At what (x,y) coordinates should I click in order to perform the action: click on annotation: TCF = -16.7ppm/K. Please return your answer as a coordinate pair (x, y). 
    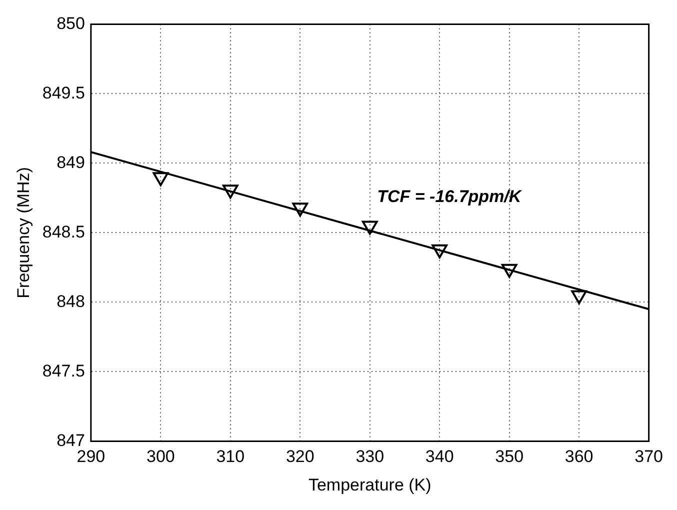
    Looking at the image, I should click on (450, 196).